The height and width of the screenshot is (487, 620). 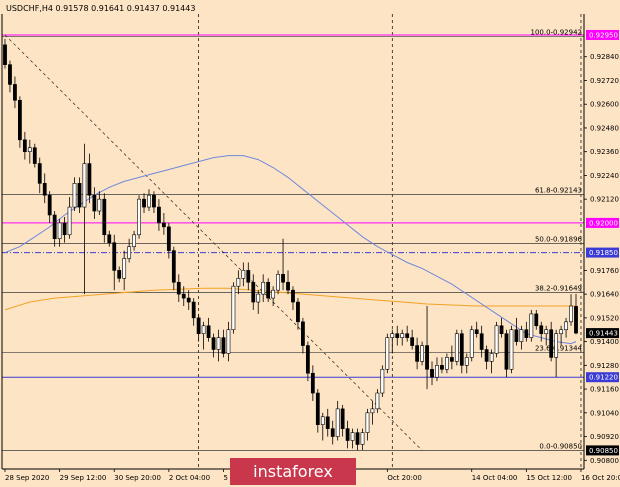 What do you see at coordinates (559, 239) in the screenshot?
I see `fib-label-2: 50.0-0.91896` at bounding box center [559, 239].